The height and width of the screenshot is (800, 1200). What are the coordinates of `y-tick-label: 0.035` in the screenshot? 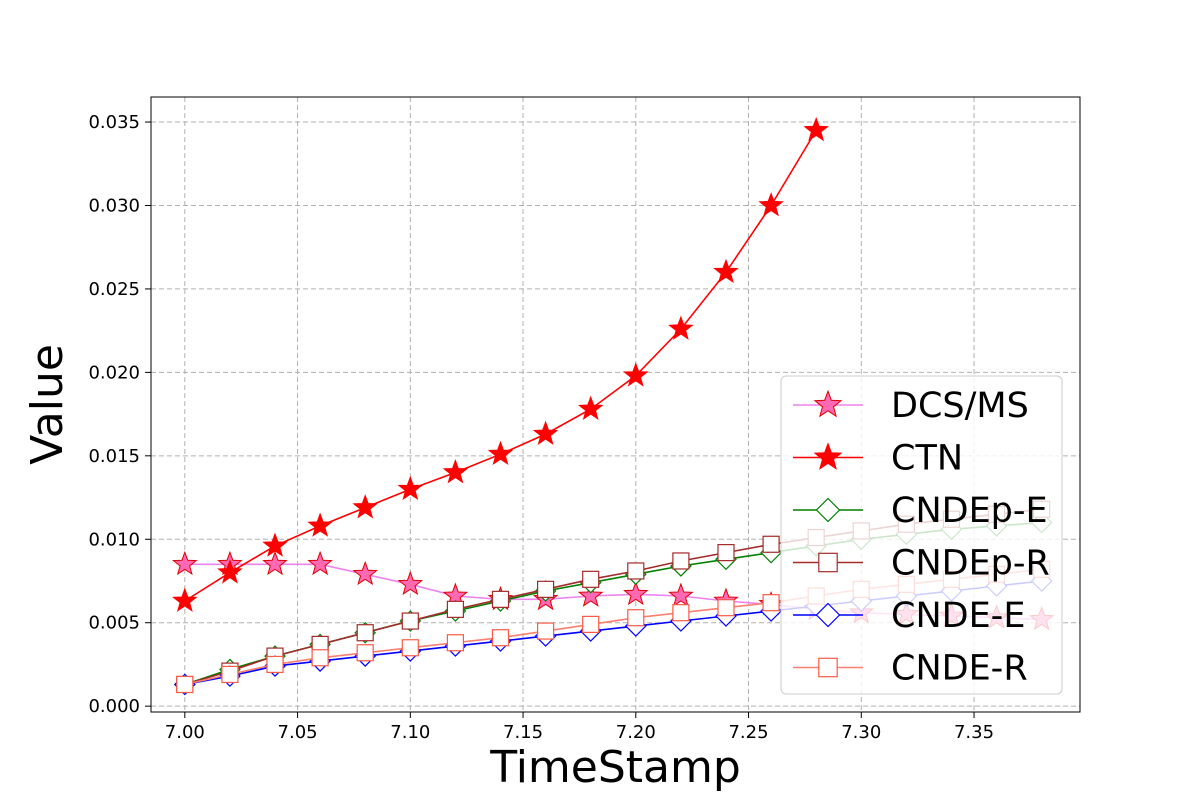 It's located at (114, 122).